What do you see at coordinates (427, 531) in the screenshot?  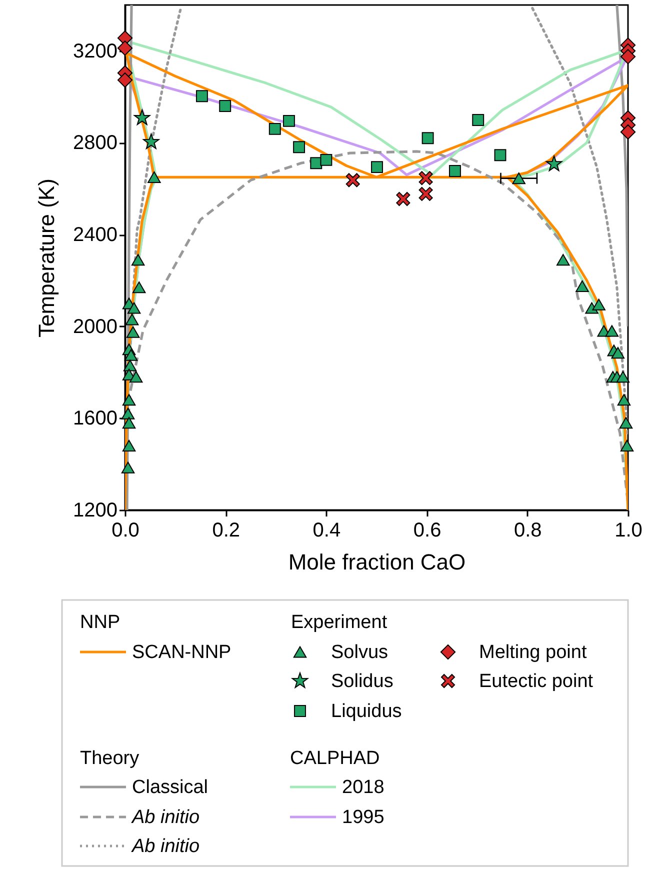 I see `x-tick-label: 0.6` at bounding box center [427, 531].